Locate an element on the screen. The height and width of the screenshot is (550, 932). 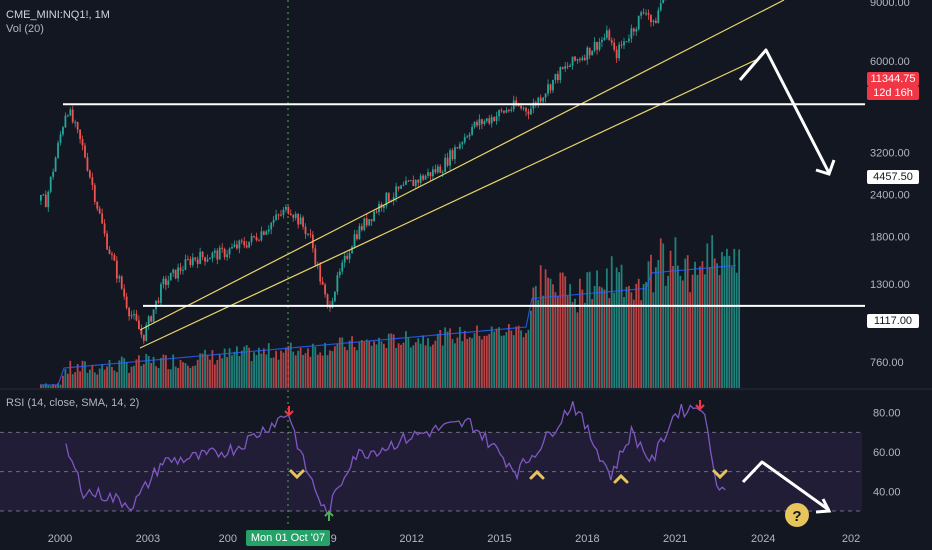
time-axis-tick: 2021 is located at coordinates (675, 539).